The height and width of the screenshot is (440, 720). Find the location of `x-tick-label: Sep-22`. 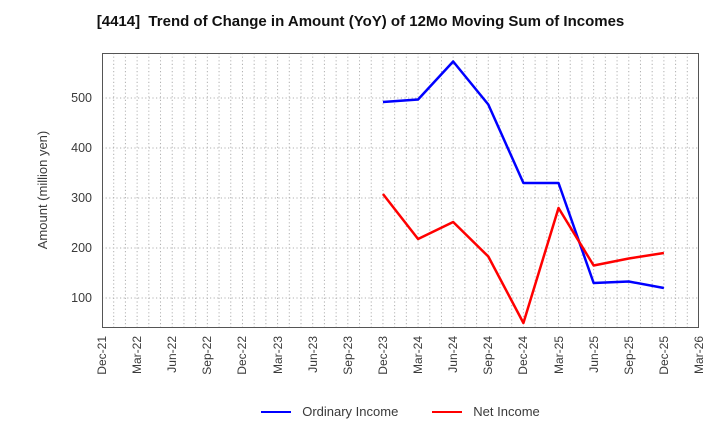

x-tick-label: Sep-22 is located at coordinates (207, 355).